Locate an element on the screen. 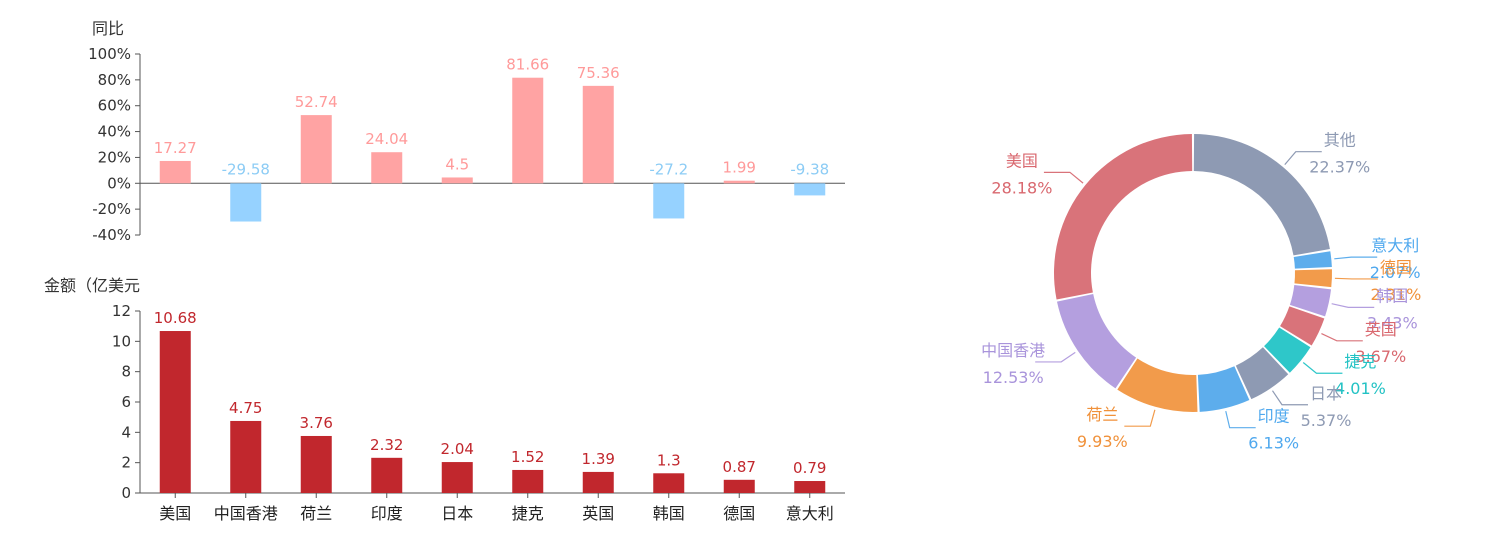  y-axis-title: 金额（亿美元 is located at coordinates (92, 285).